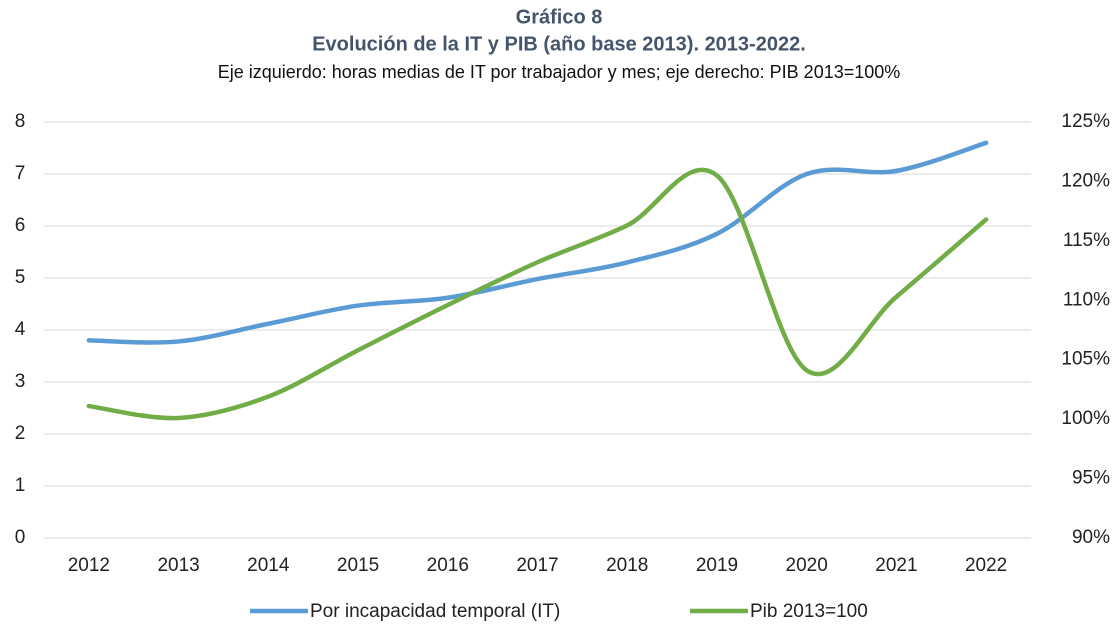 The image size is (1118, 630). Describe the element at coordinates (807, 565) in the screenshot. I see `x-tick-label: 2020` at that location.